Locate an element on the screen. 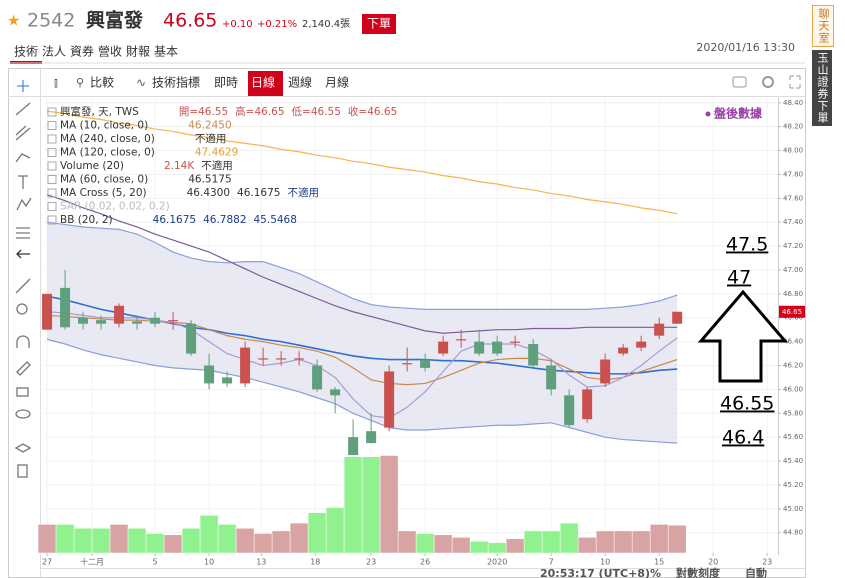 This screenshot has height=578, width=845. period-buttons: 即時 日線 週線 月線 is located at coordinates (281, 83).